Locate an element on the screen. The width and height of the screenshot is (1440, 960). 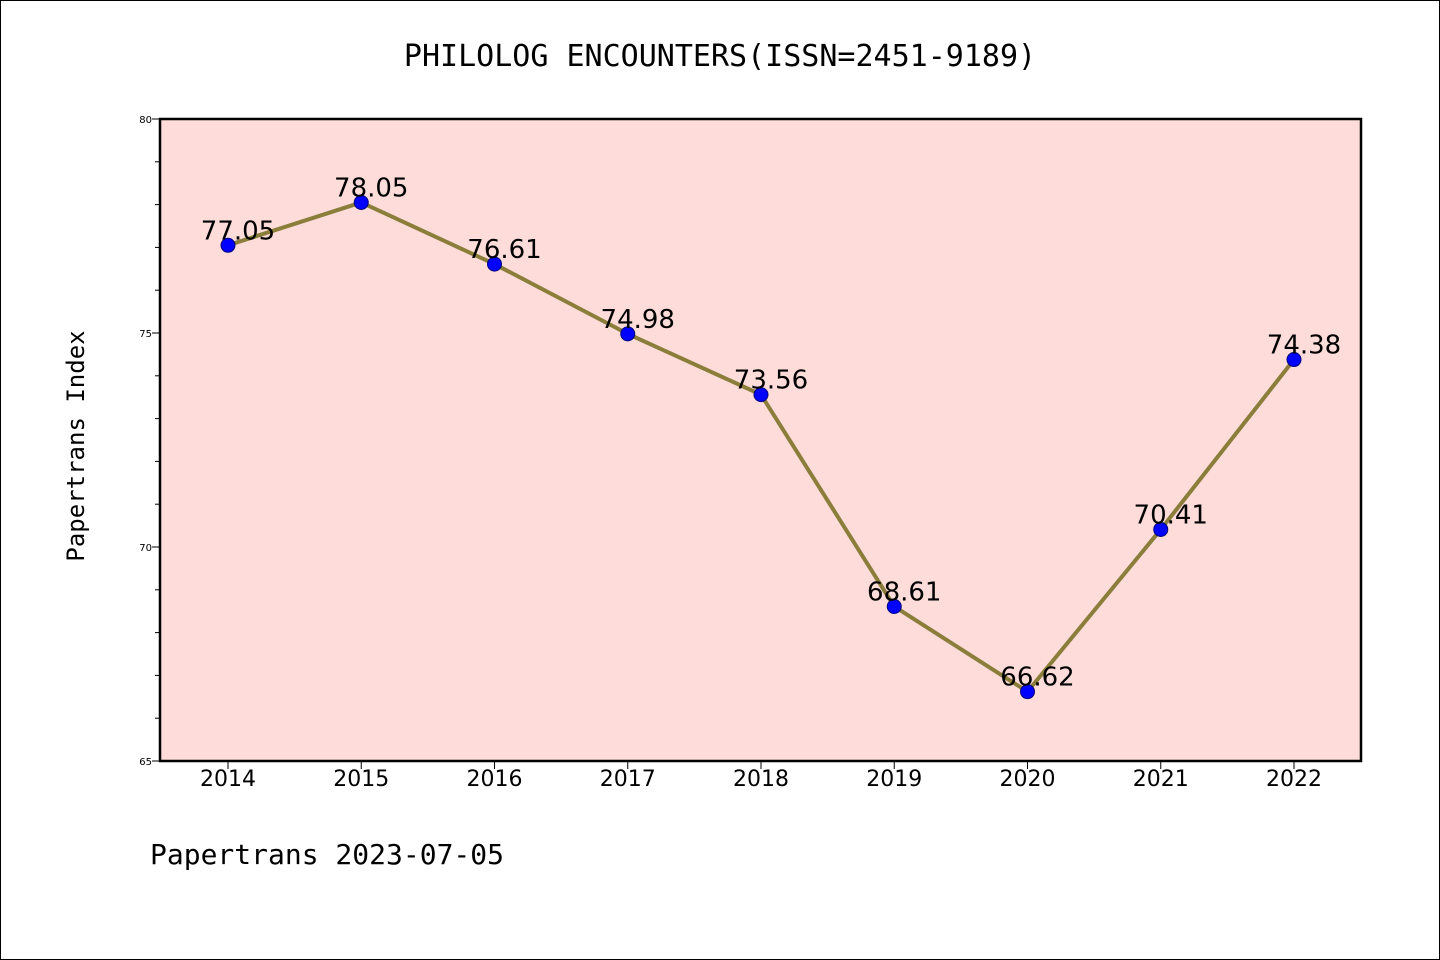
y-tick-label: 80 is located at coordinates (145, 120).